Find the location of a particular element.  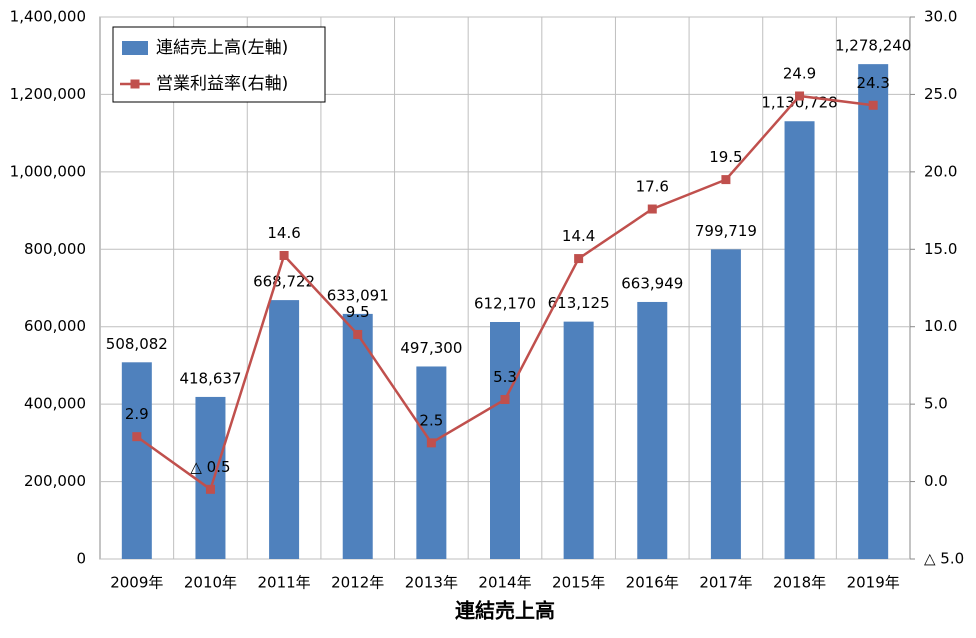

bar-value-label: 612,170 is located at coordinates (505, 304).